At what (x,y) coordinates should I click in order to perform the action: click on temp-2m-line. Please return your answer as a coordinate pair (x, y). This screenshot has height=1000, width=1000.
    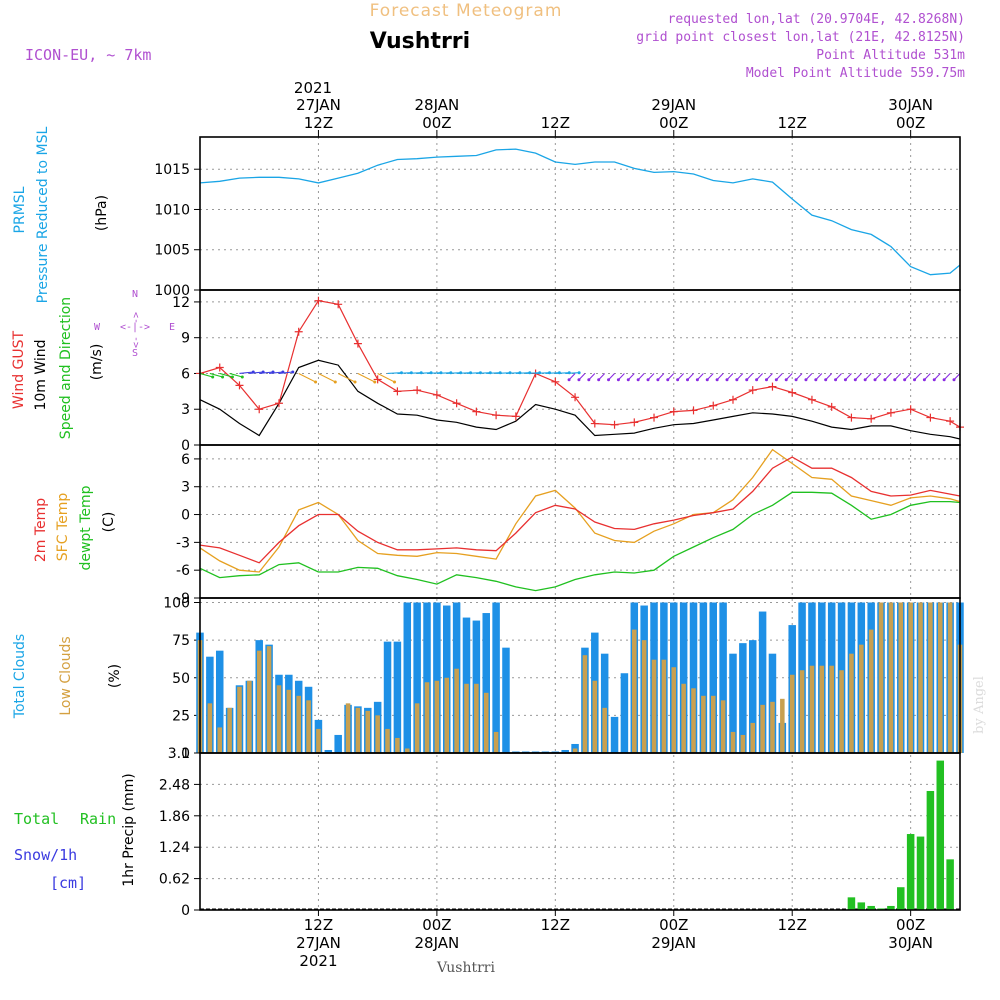
    Looking at the image, I should click on (580, 510).